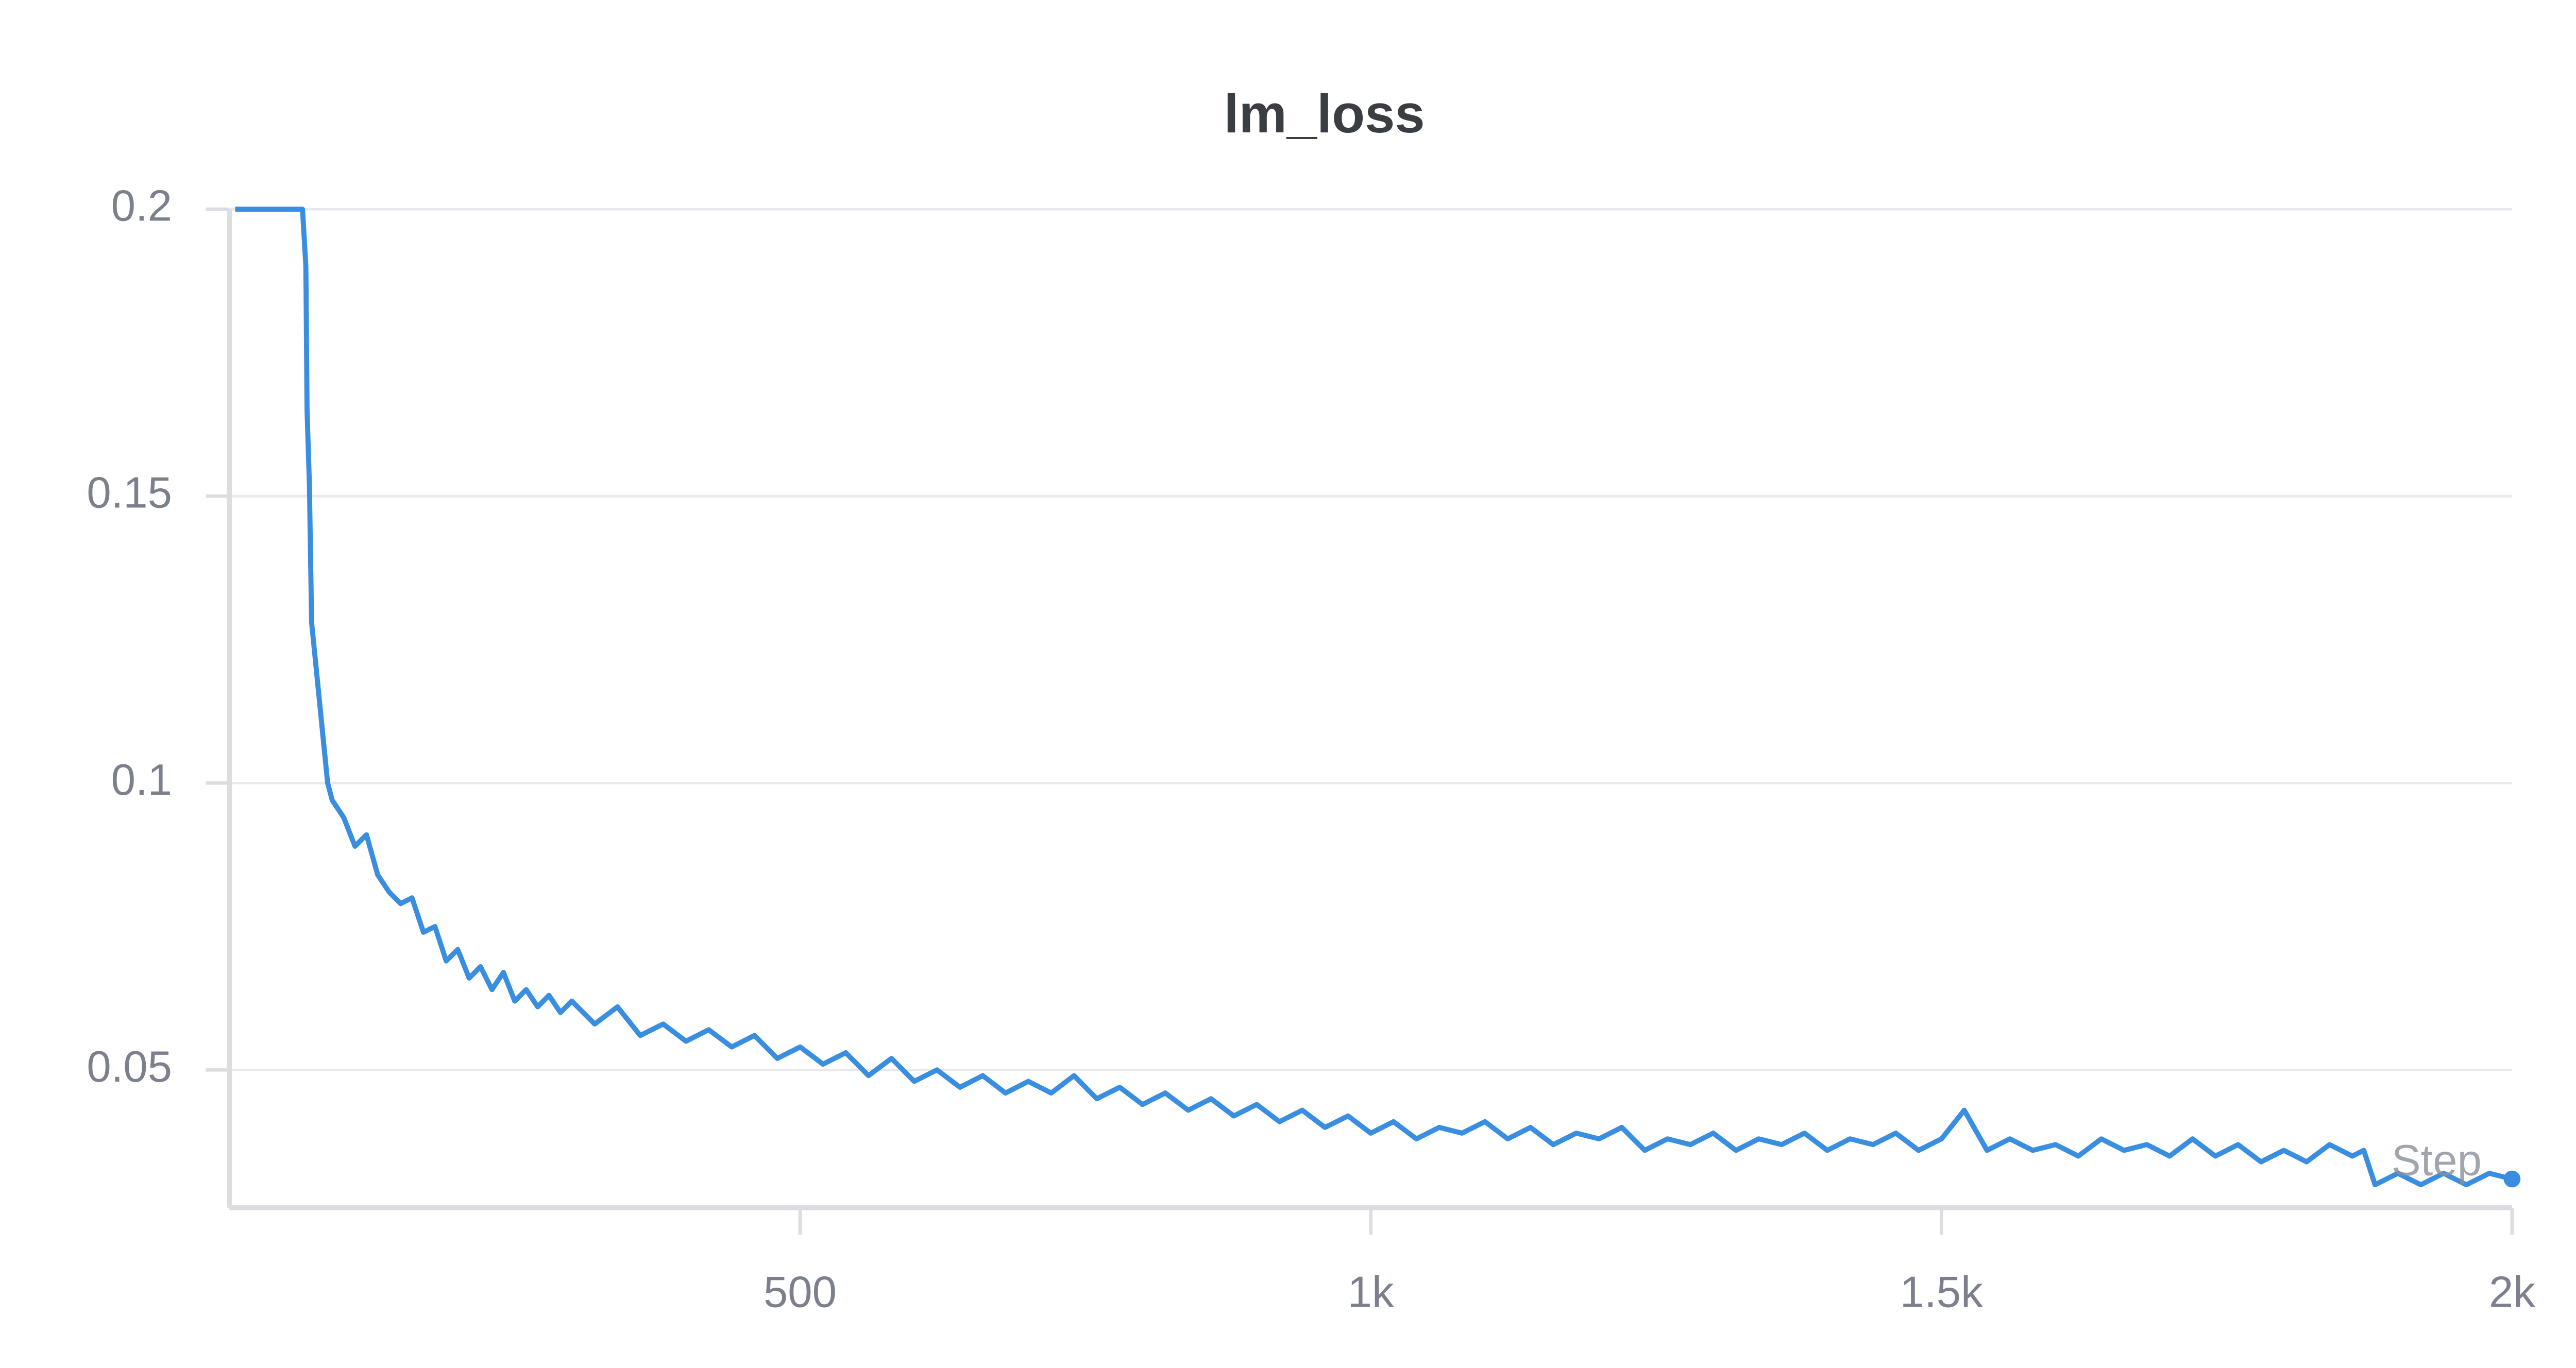  Describe the element at coordinates (141, 206) in the screenshot. I see `y-tick-label: 0.2` at that location.